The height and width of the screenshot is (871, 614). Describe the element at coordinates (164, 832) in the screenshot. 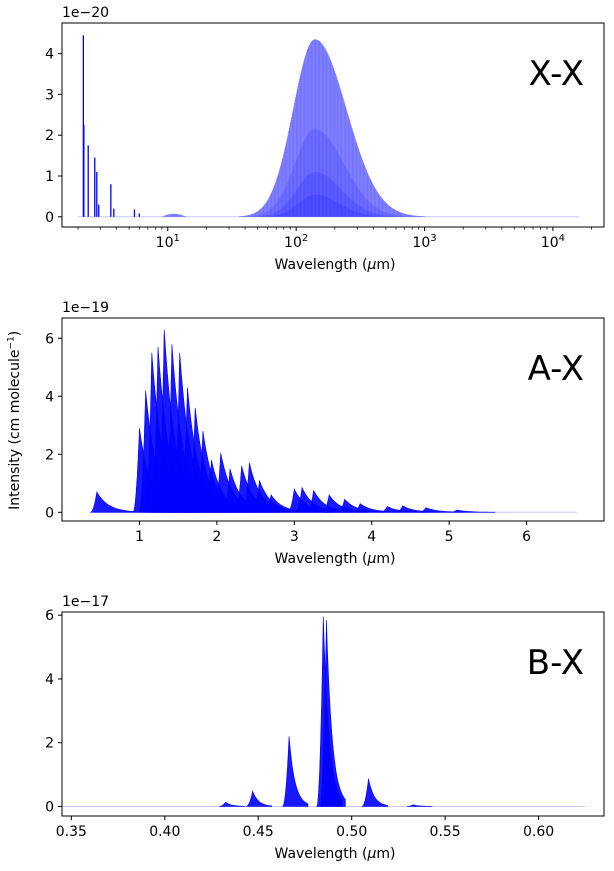

I see `x-tick-label: 0.40` at that location.